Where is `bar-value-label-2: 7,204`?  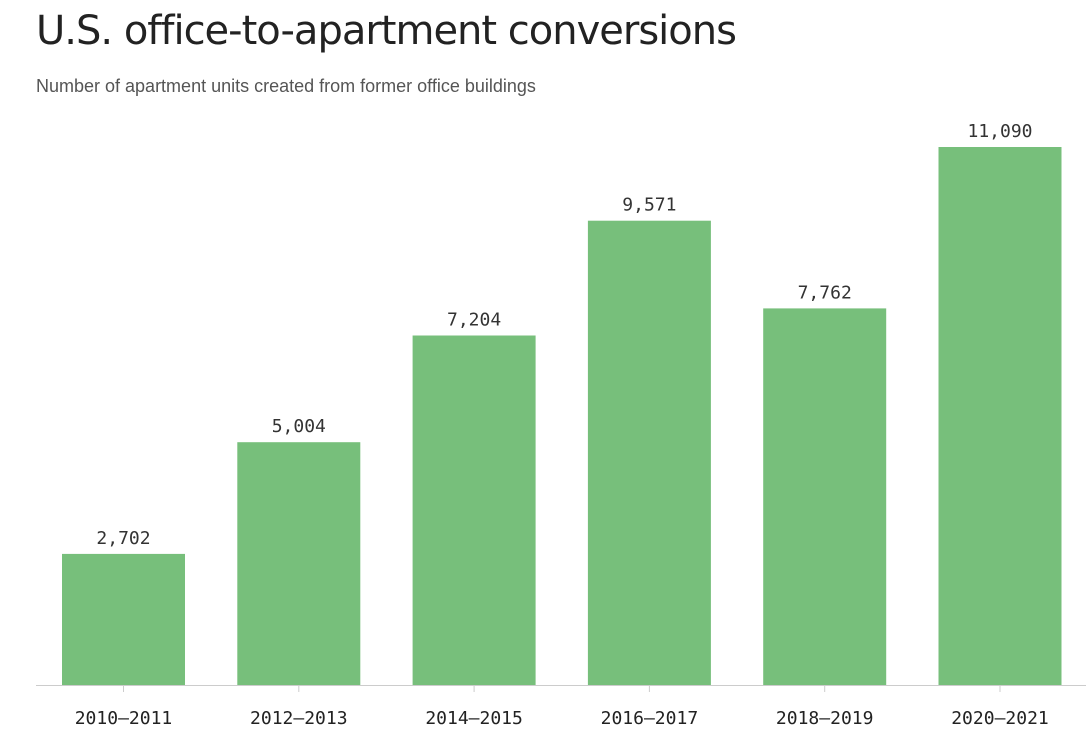
bar-value-label-2: 7,204 is located at coordinates (474, 320).